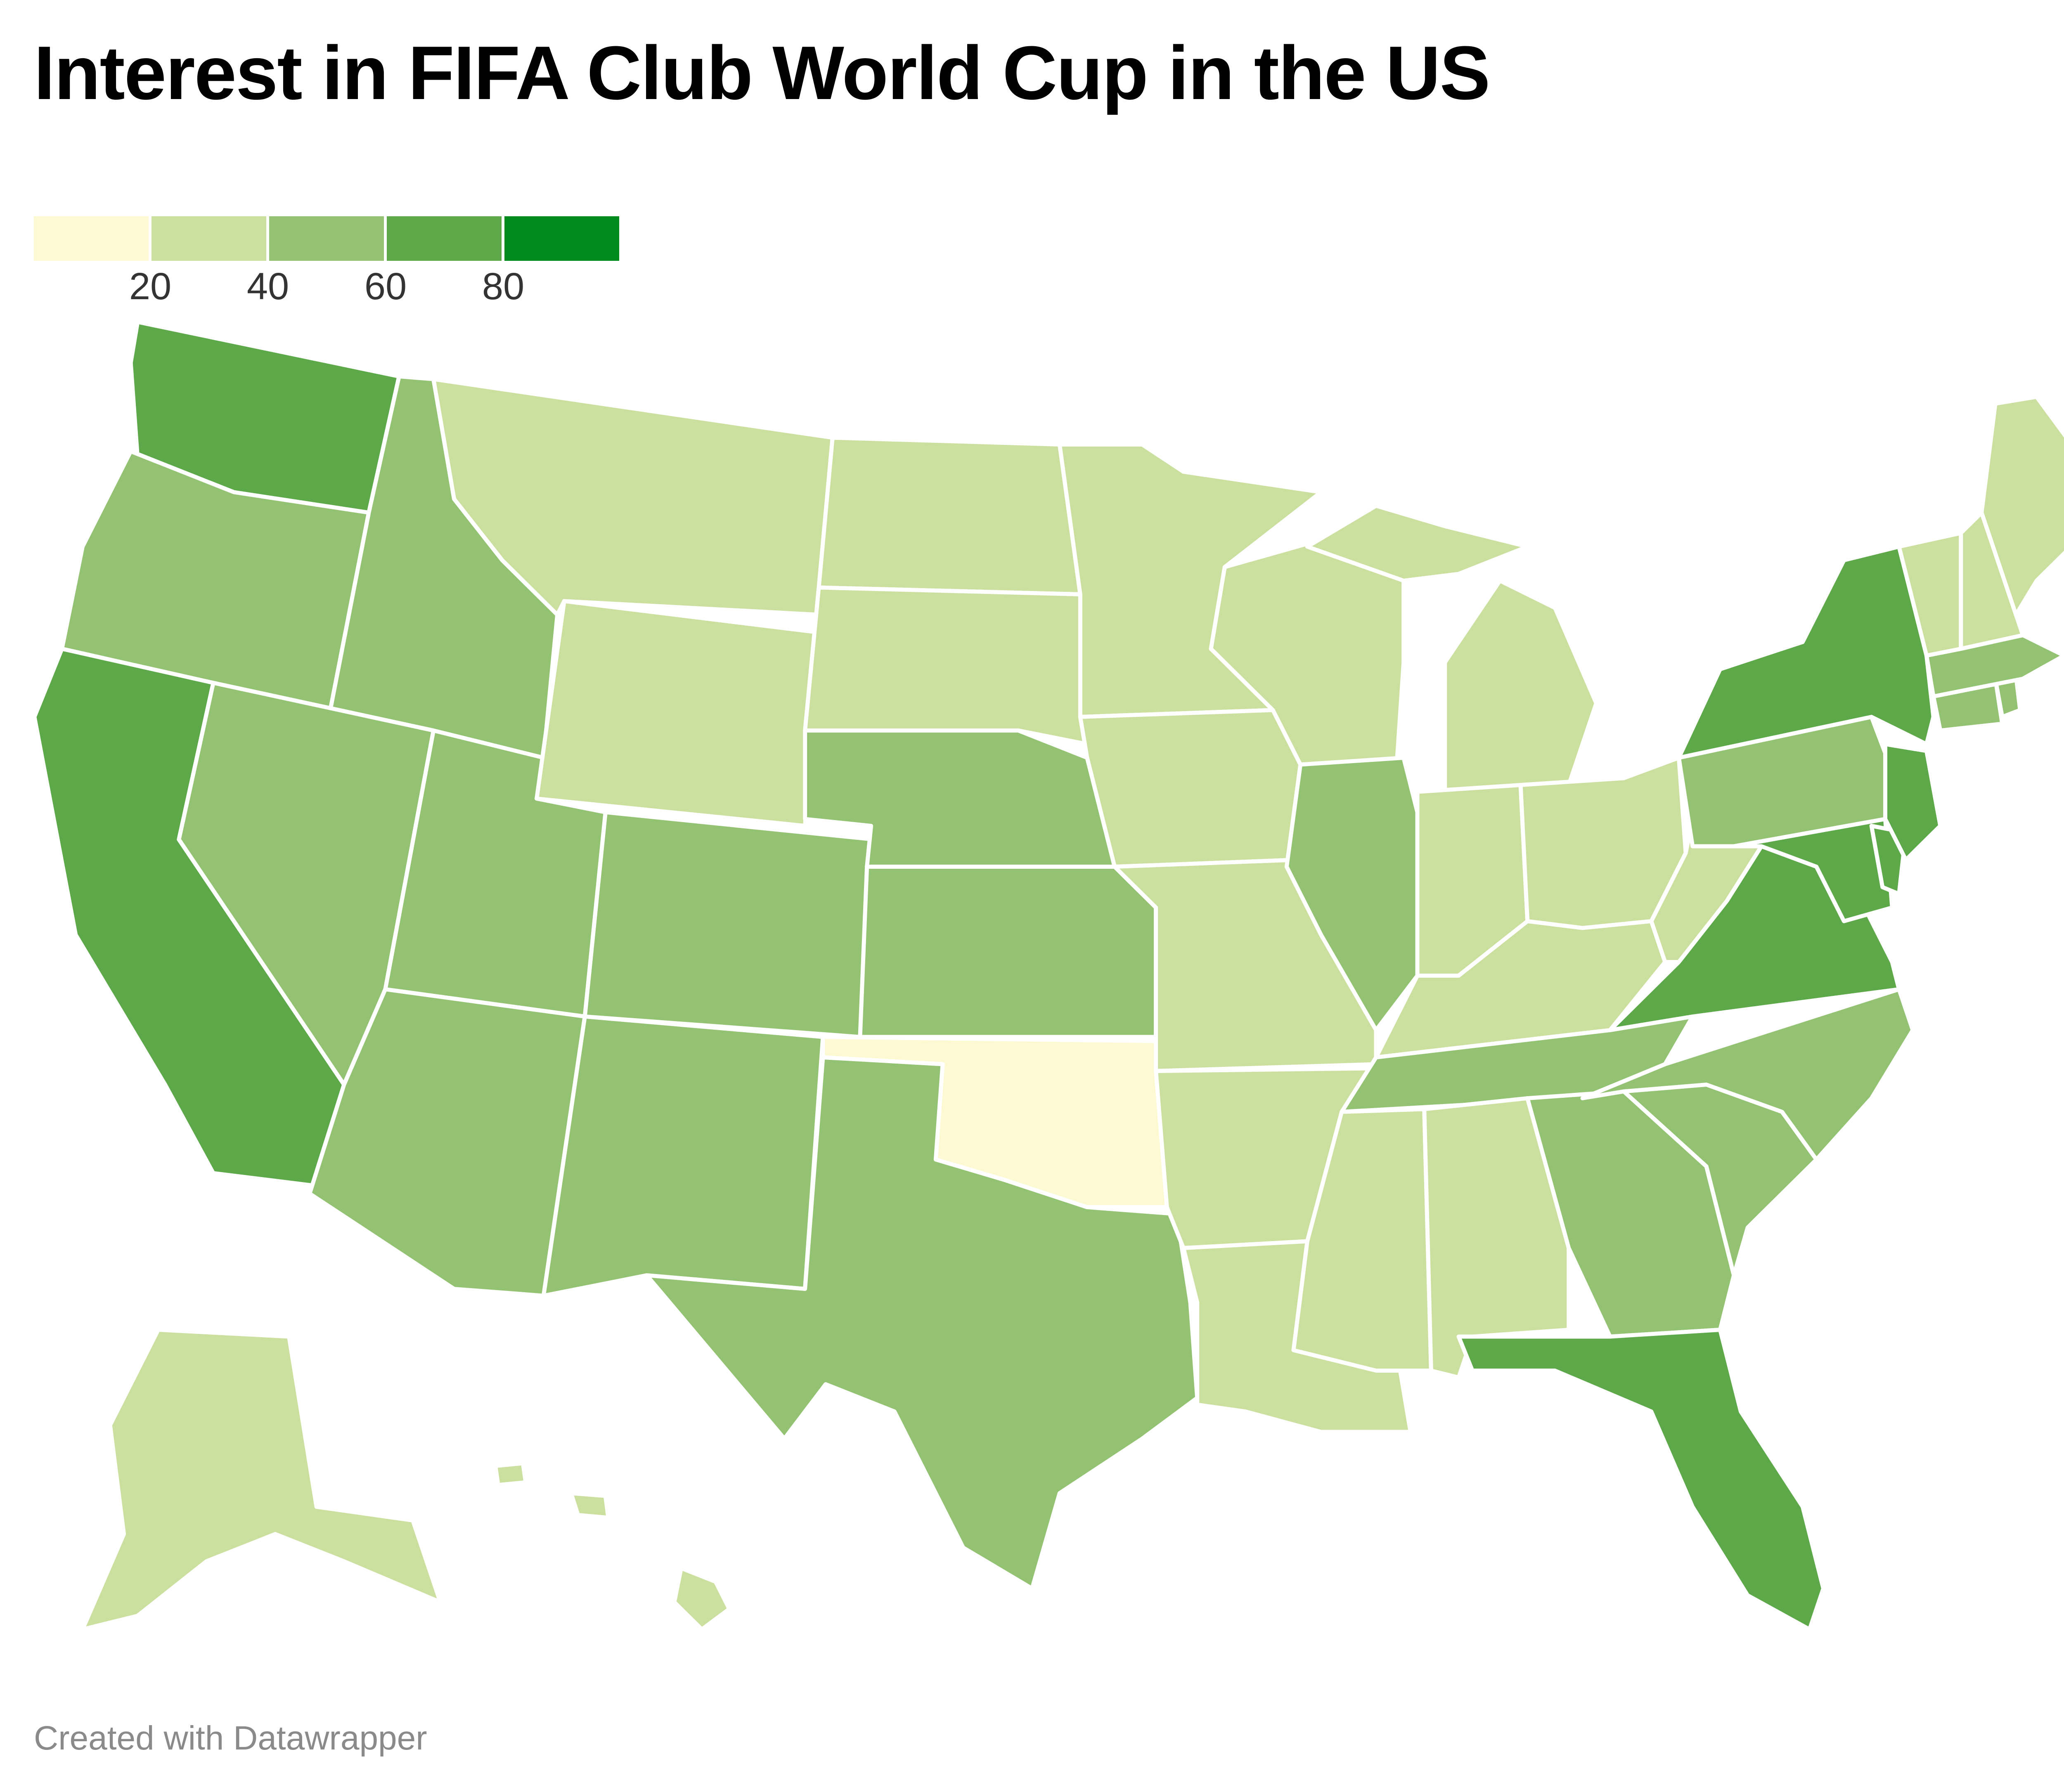 Image resolution: width=2064 pixels, height=1792 pixels. I want to click on state-new-york, so click(1806, 652).